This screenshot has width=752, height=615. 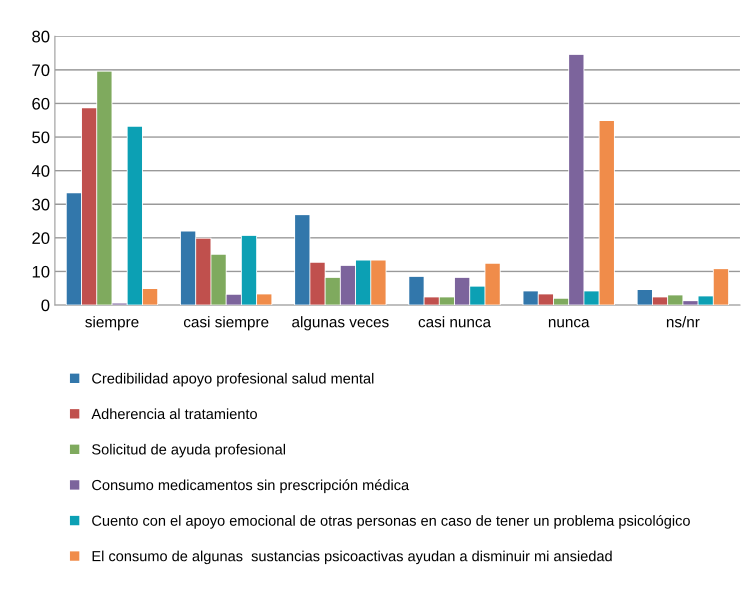 What do you see at coordinates (233, 379) in the screenshot?
I see `legend-label: Credibilidad apoyo profesional salud mental` at bounding box center [233, 379].